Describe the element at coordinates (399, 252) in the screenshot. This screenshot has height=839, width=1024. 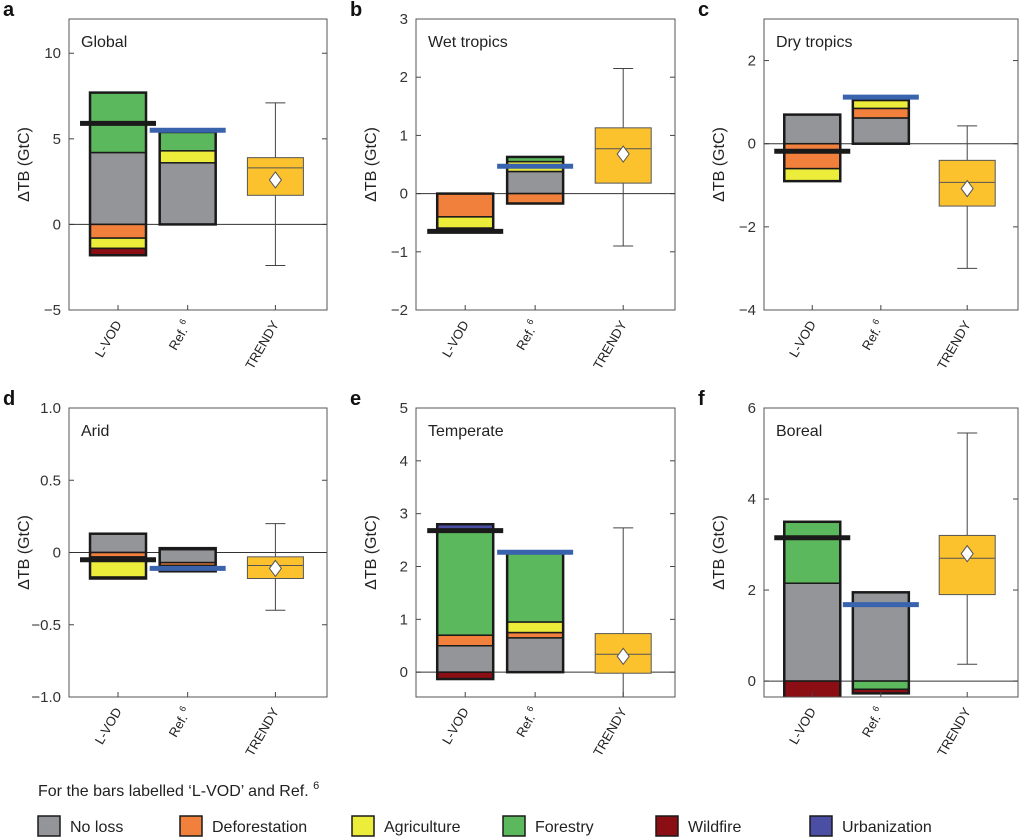
I see `y-tick-label: −1` at that location.